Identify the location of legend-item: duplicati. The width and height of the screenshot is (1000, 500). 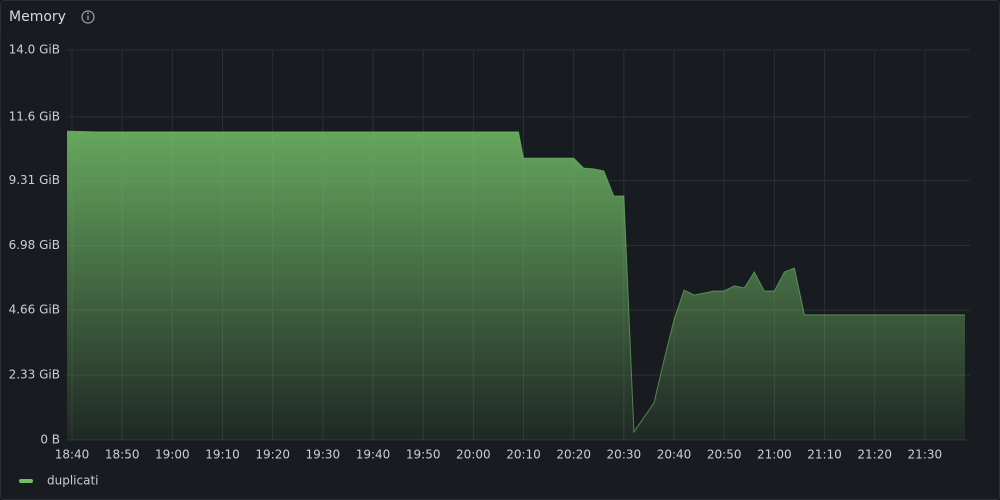
(59, 481).